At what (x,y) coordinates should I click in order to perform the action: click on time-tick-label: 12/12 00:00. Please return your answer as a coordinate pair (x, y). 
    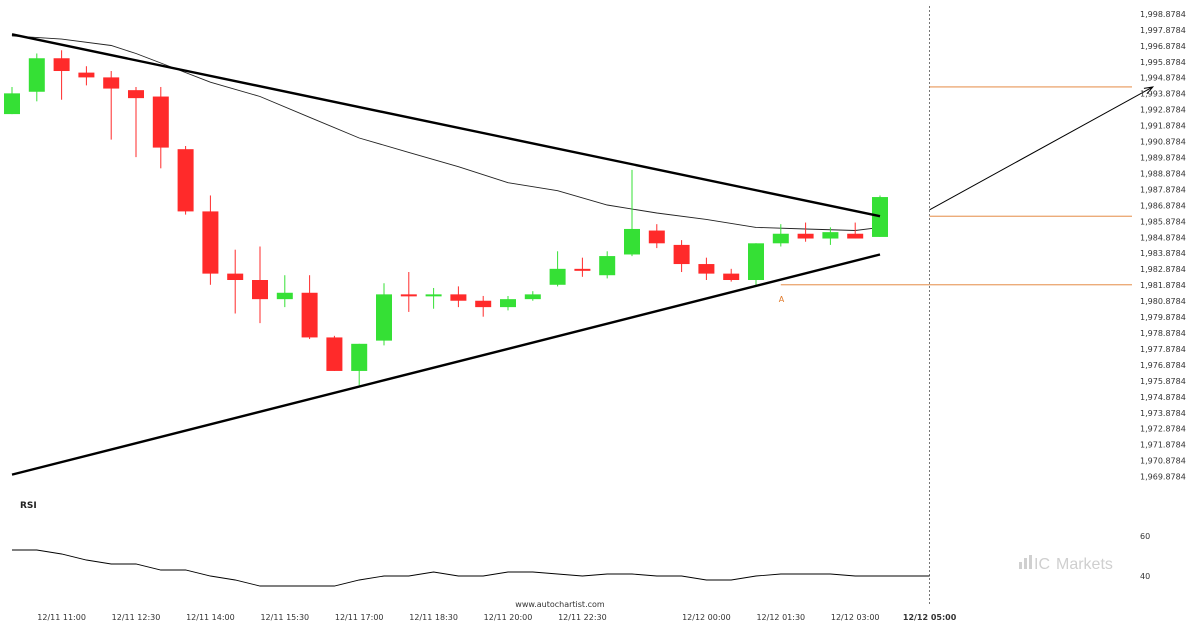
    Looking at the image, I should click on (706, 617).